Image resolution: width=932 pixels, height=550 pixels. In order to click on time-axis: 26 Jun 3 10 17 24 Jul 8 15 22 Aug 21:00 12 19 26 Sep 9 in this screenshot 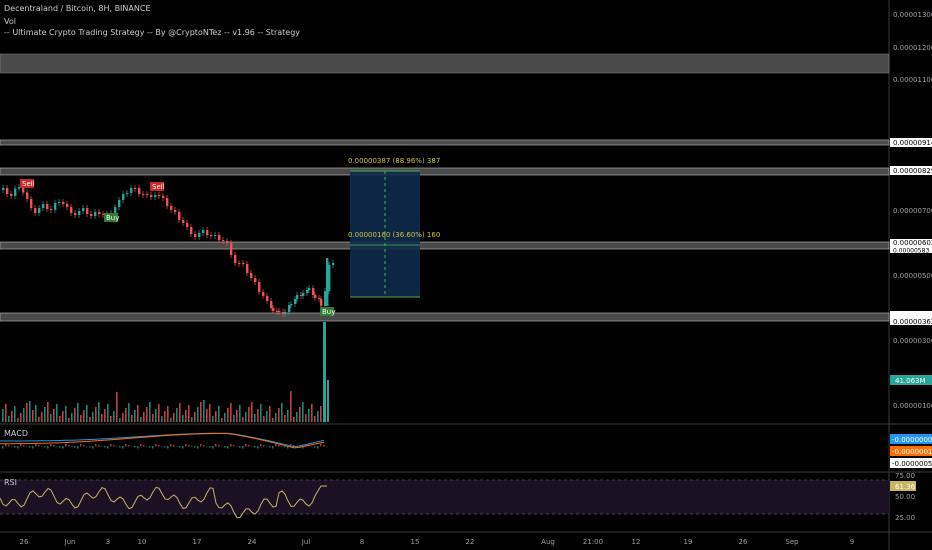, I will do `click(437, 542)`.